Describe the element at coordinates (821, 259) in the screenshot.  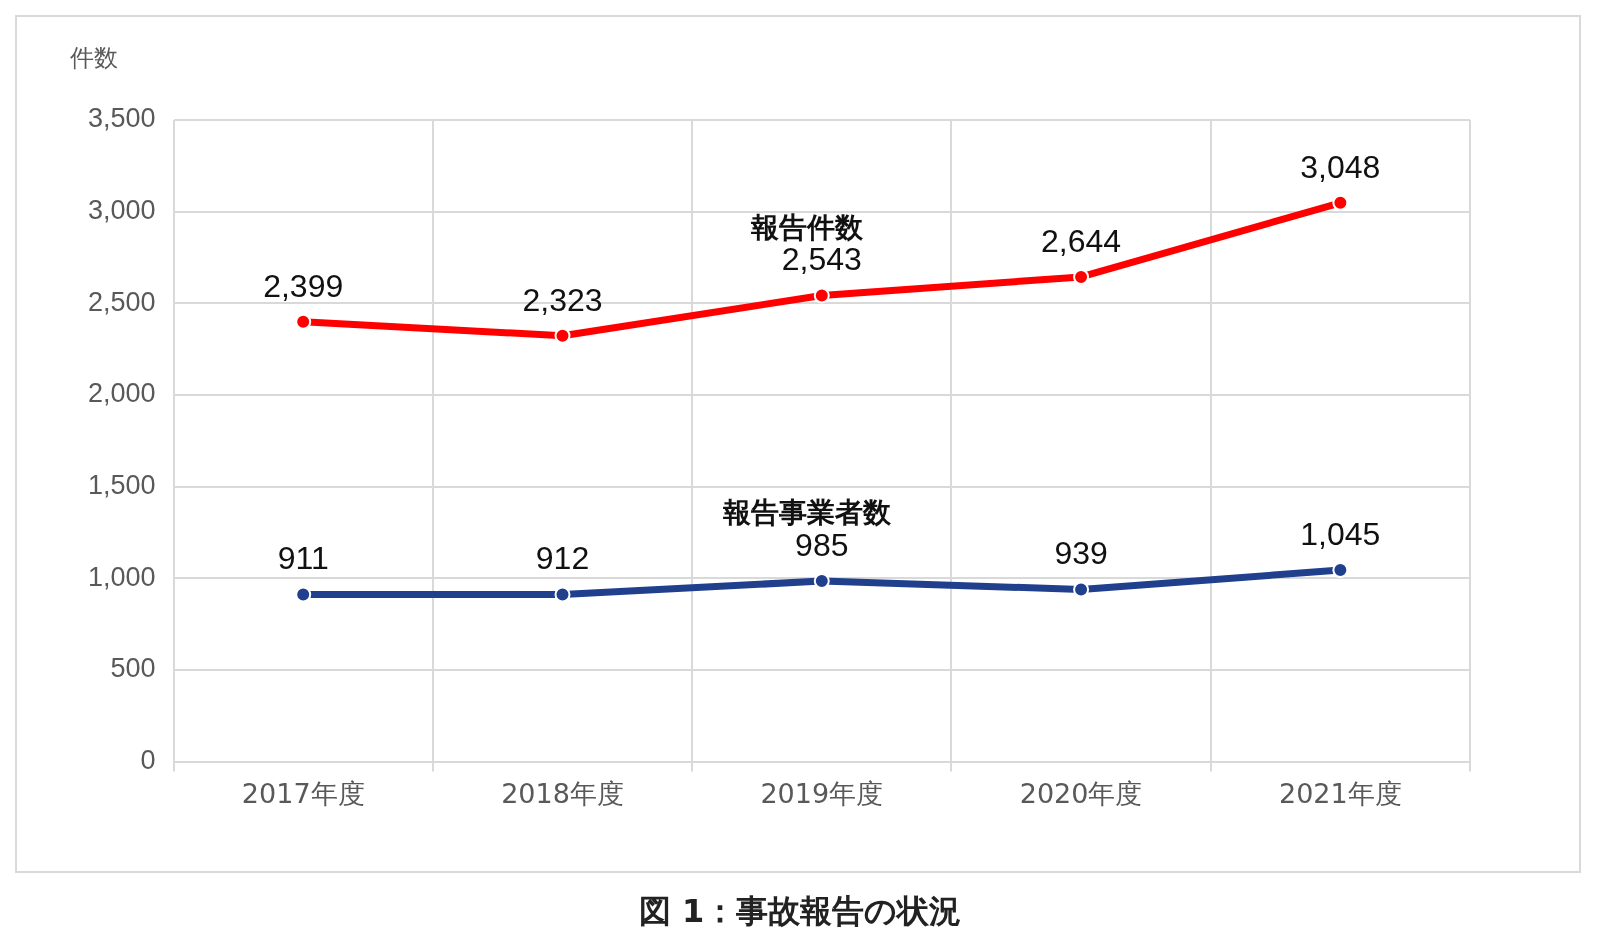
I see `data-label: 2,543` at that location.